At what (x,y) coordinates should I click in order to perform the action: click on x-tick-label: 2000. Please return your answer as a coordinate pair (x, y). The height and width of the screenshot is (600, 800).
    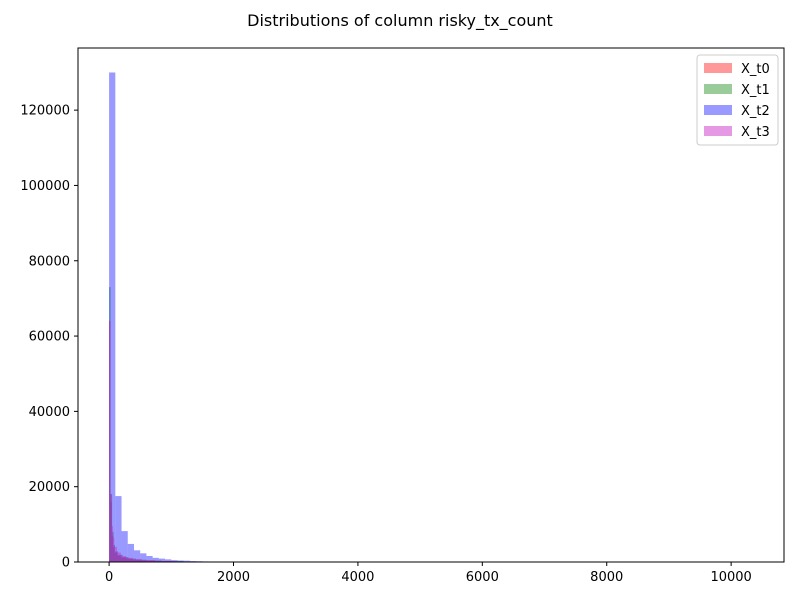
    Looking at the image, I should click on (233, 577).